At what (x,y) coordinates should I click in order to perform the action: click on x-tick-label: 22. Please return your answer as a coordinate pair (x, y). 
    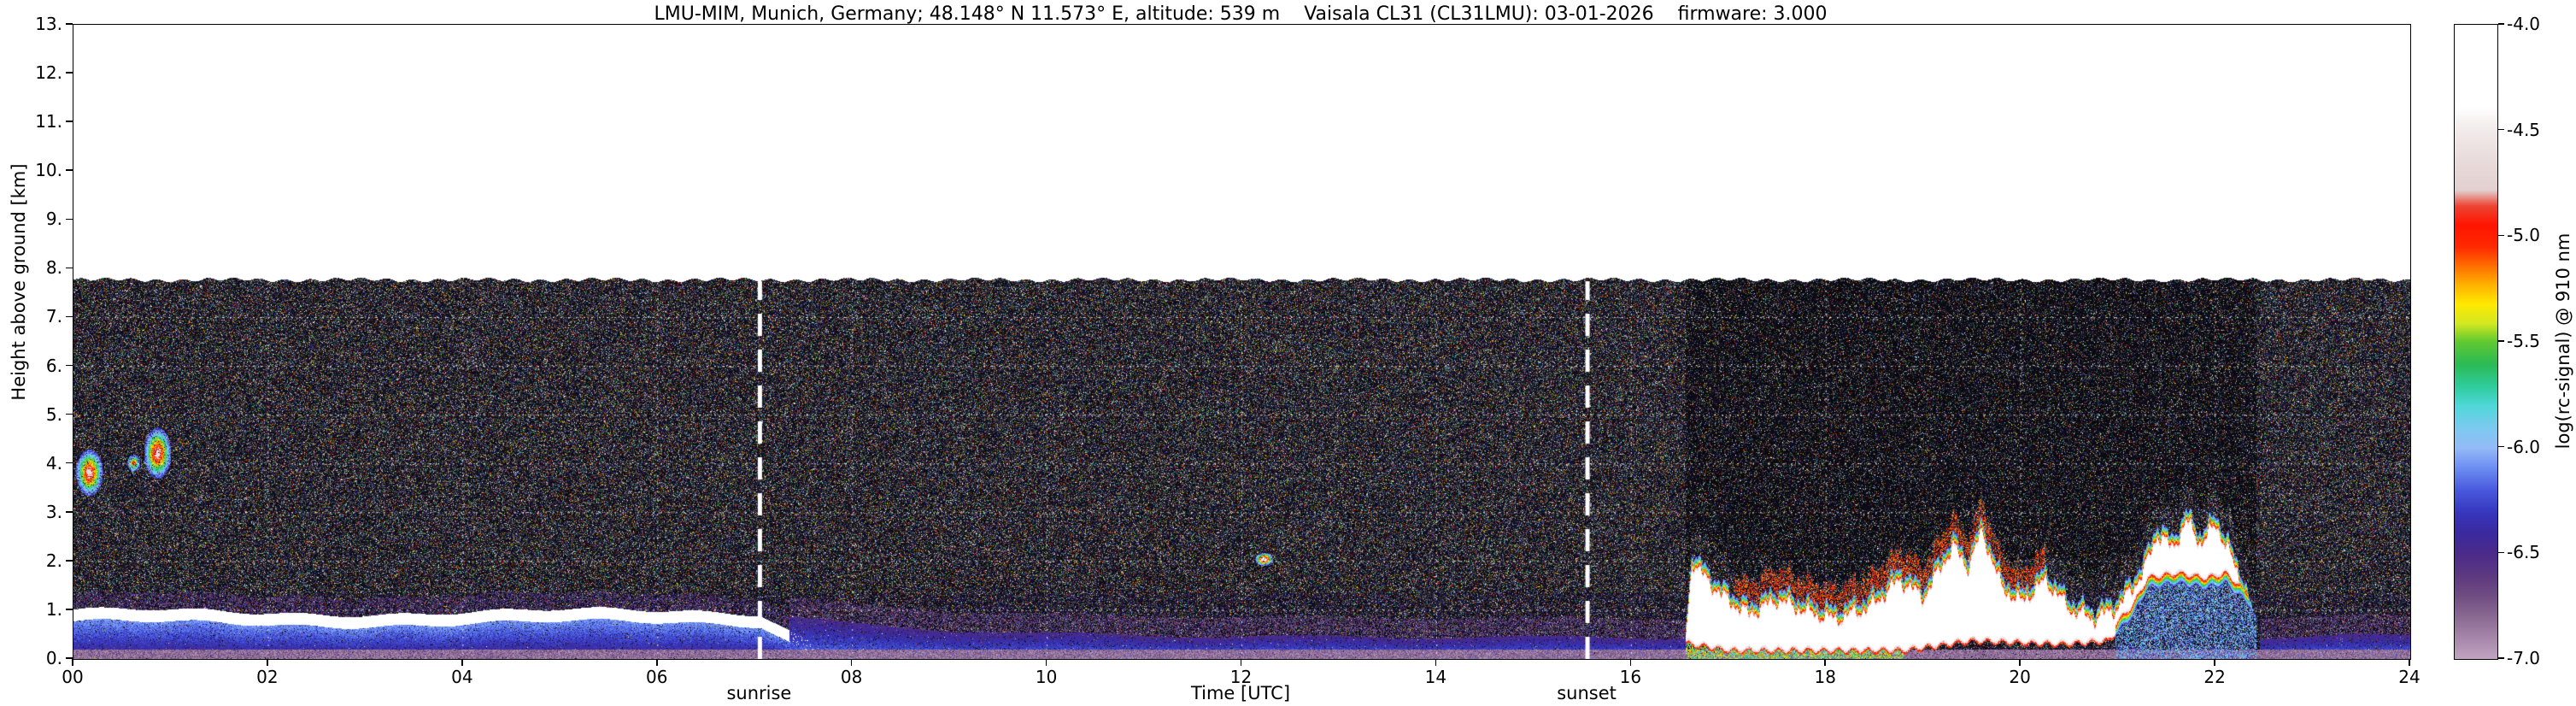
    Looking at the image, I should click on (2214, 677).